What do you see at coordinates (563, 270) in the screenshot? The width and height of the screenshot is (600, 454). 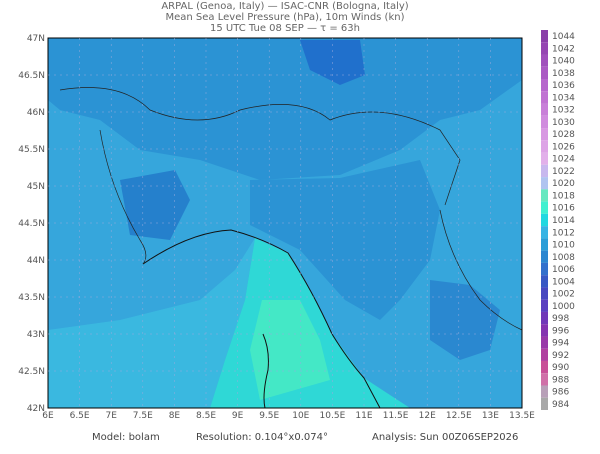 I see `colorbar-label: 1006` at bounding box center [563, 270].